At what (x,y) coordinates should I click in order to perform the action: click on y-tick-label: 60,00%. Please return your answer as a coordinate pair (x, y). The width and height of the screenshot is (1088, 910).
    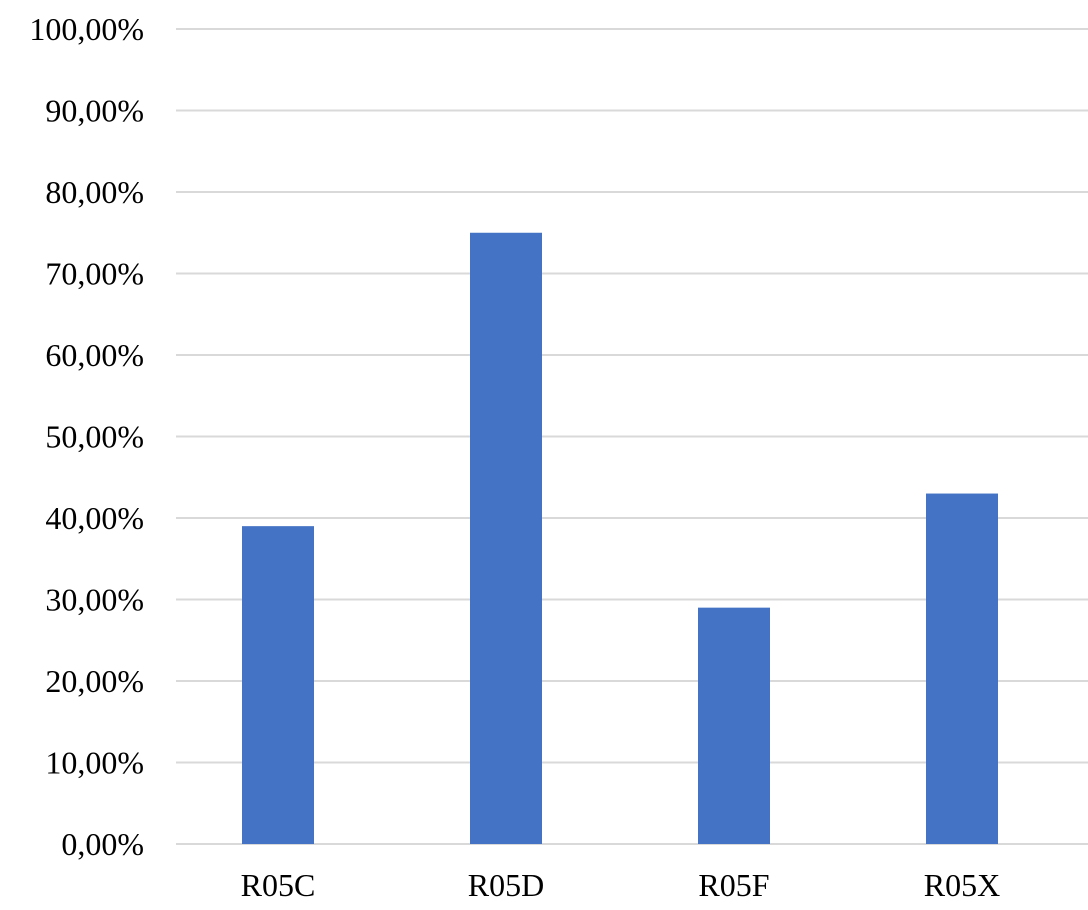
    Looking at the image, I should click on (94, 355).